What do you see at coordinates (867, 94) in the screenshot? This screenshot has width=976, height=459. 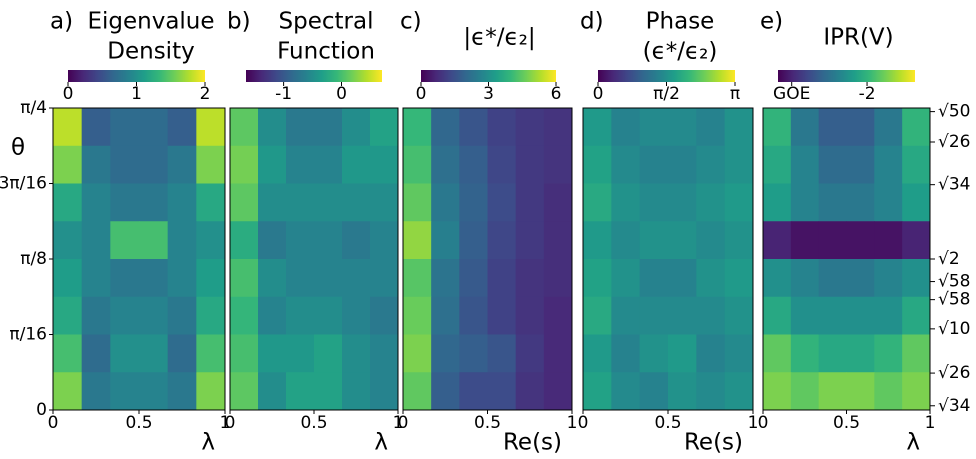 I see `colorbar-tick-label: -2` at bounding box center [867, 94].